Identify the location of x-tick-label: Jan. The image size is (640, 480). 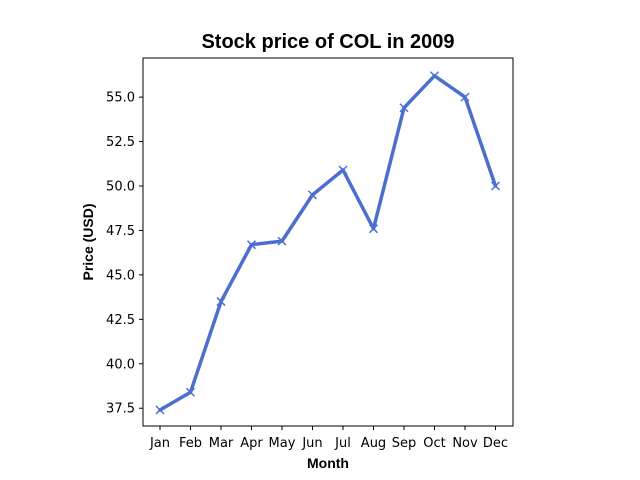
(159, 443).